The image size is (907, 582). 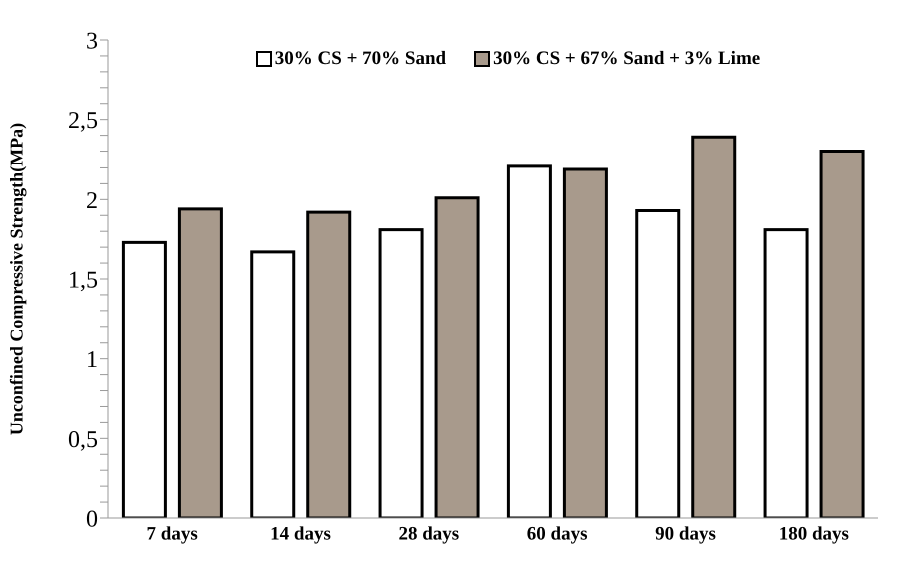 I want to click on y-tick-label: 0, so click(x=92, y=519).